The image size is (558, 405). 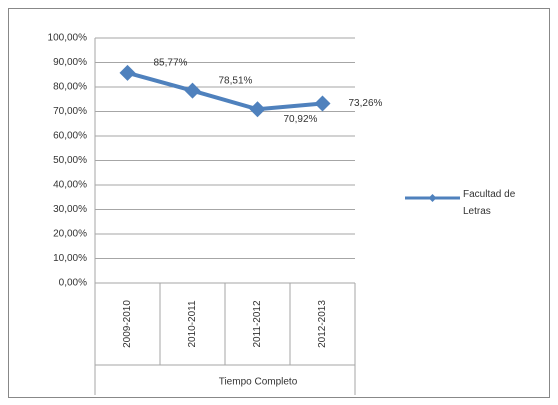 I want to click on y-tick-label: 10,00%, so click(x=70, y=258).